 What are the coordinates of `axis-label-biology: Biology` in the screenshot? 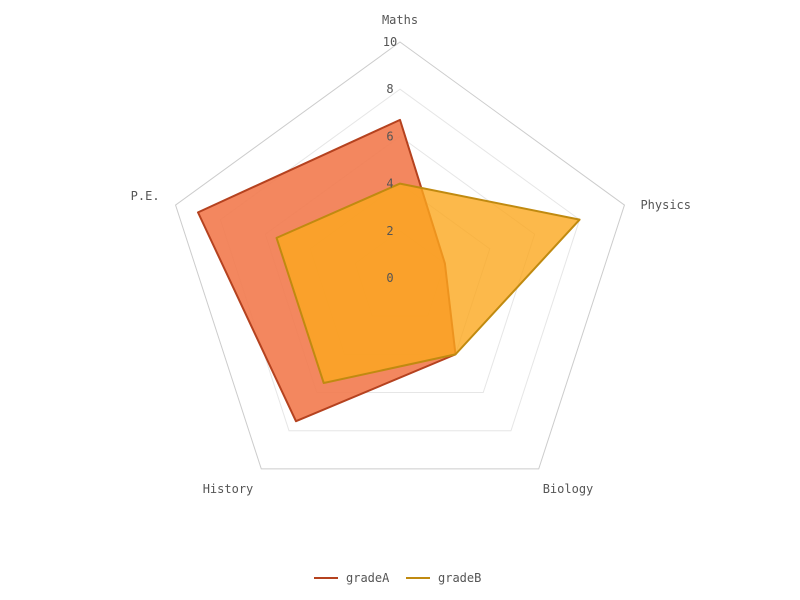 It's located at (568, 489).